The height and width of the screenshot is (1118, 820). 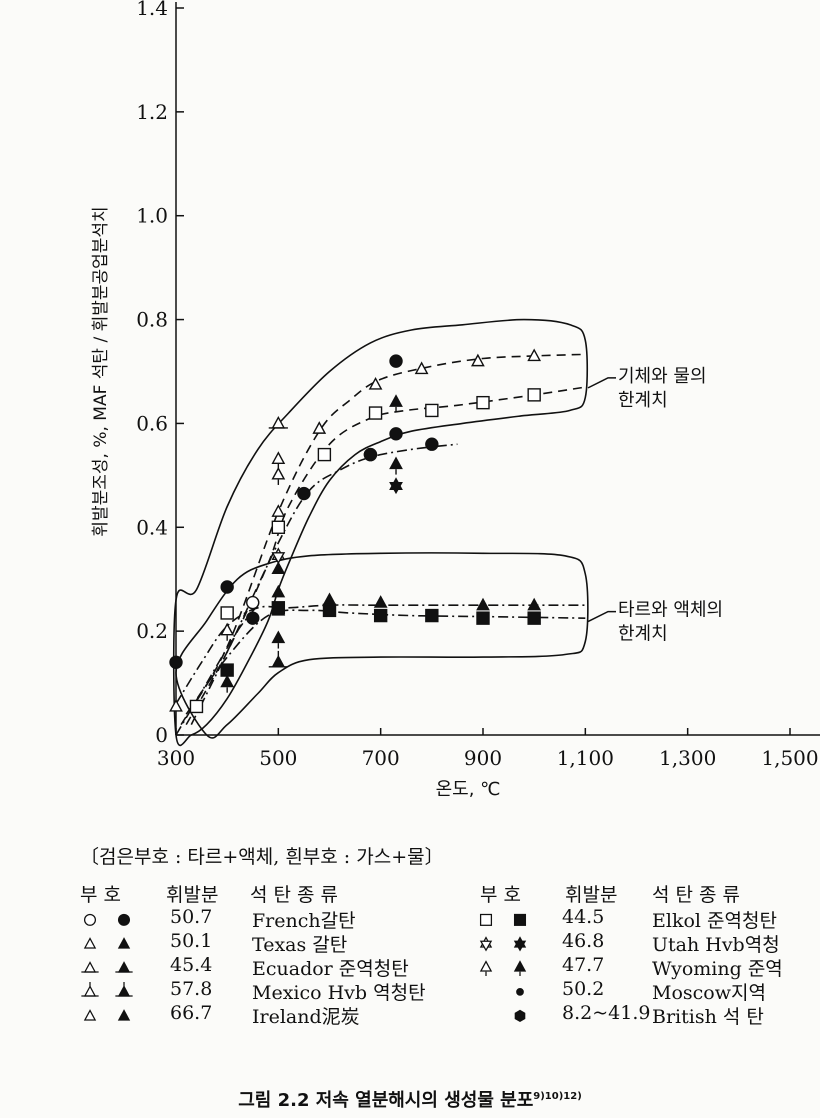 What do you see at coordinates (227, 670) in the screenshot?
I see `data-point-7-0-shape` at bounding box center [227, 670].